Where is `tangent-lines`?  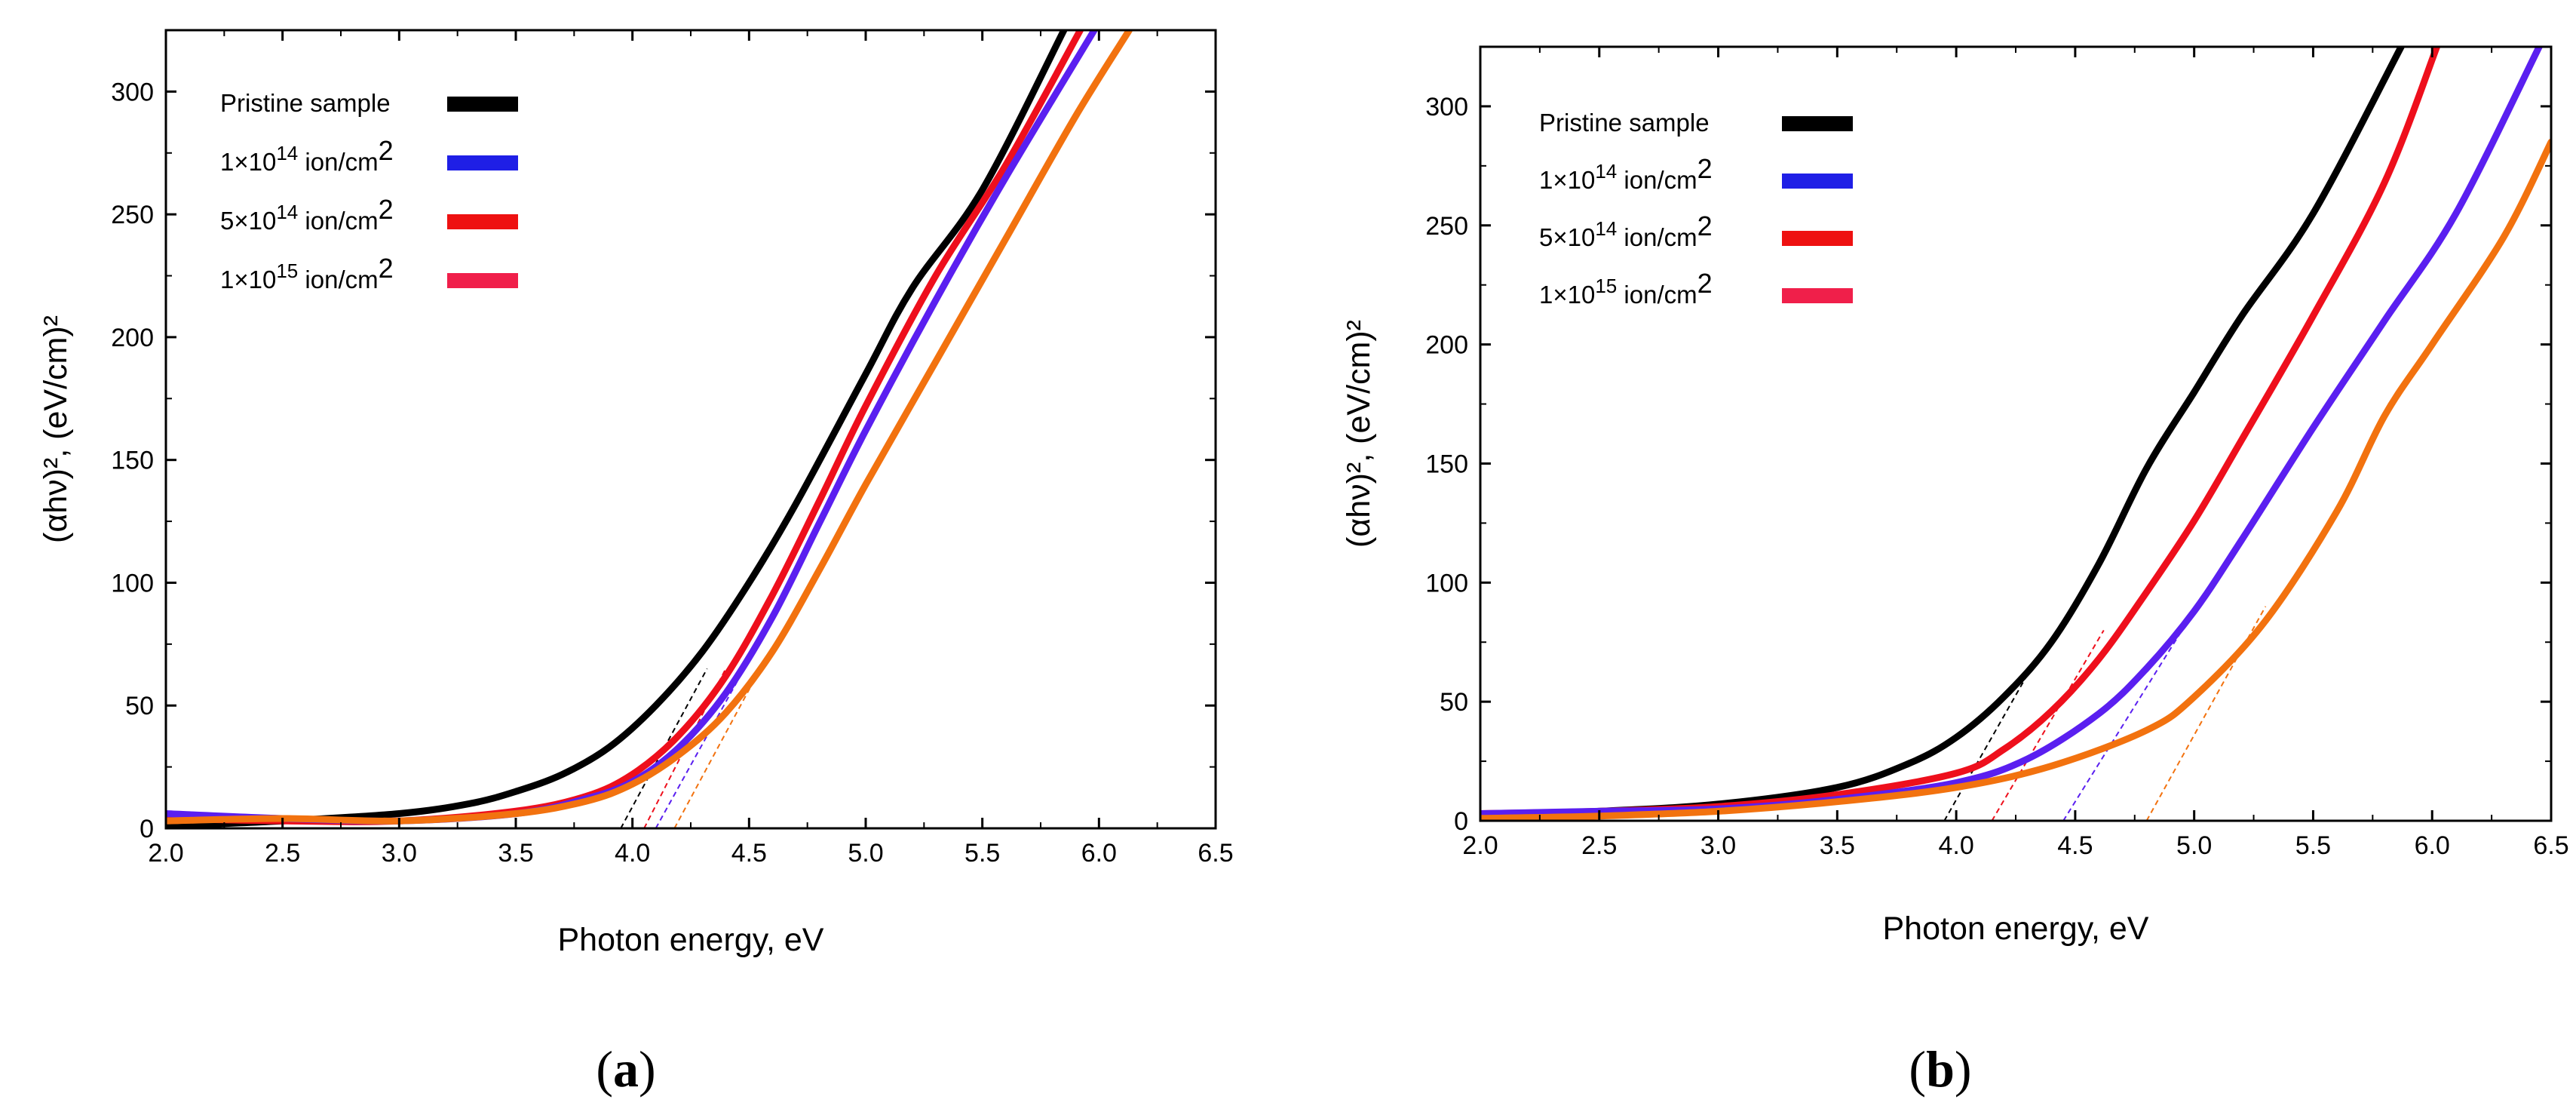
tangent-lines is located at coordinates (2105, 713).